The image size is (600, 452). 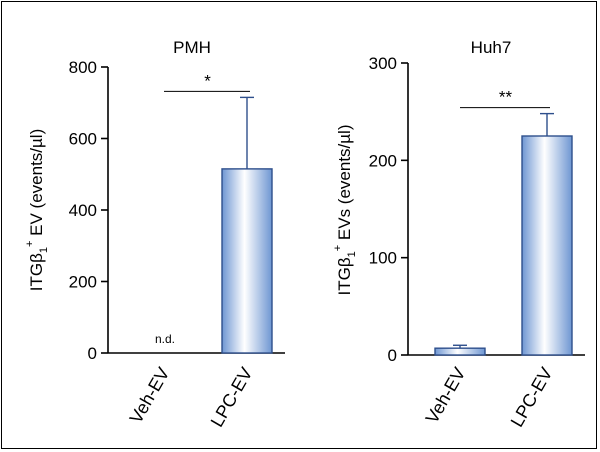 I want to click on not-detected-label: n.d., so click(x=165, y=339).